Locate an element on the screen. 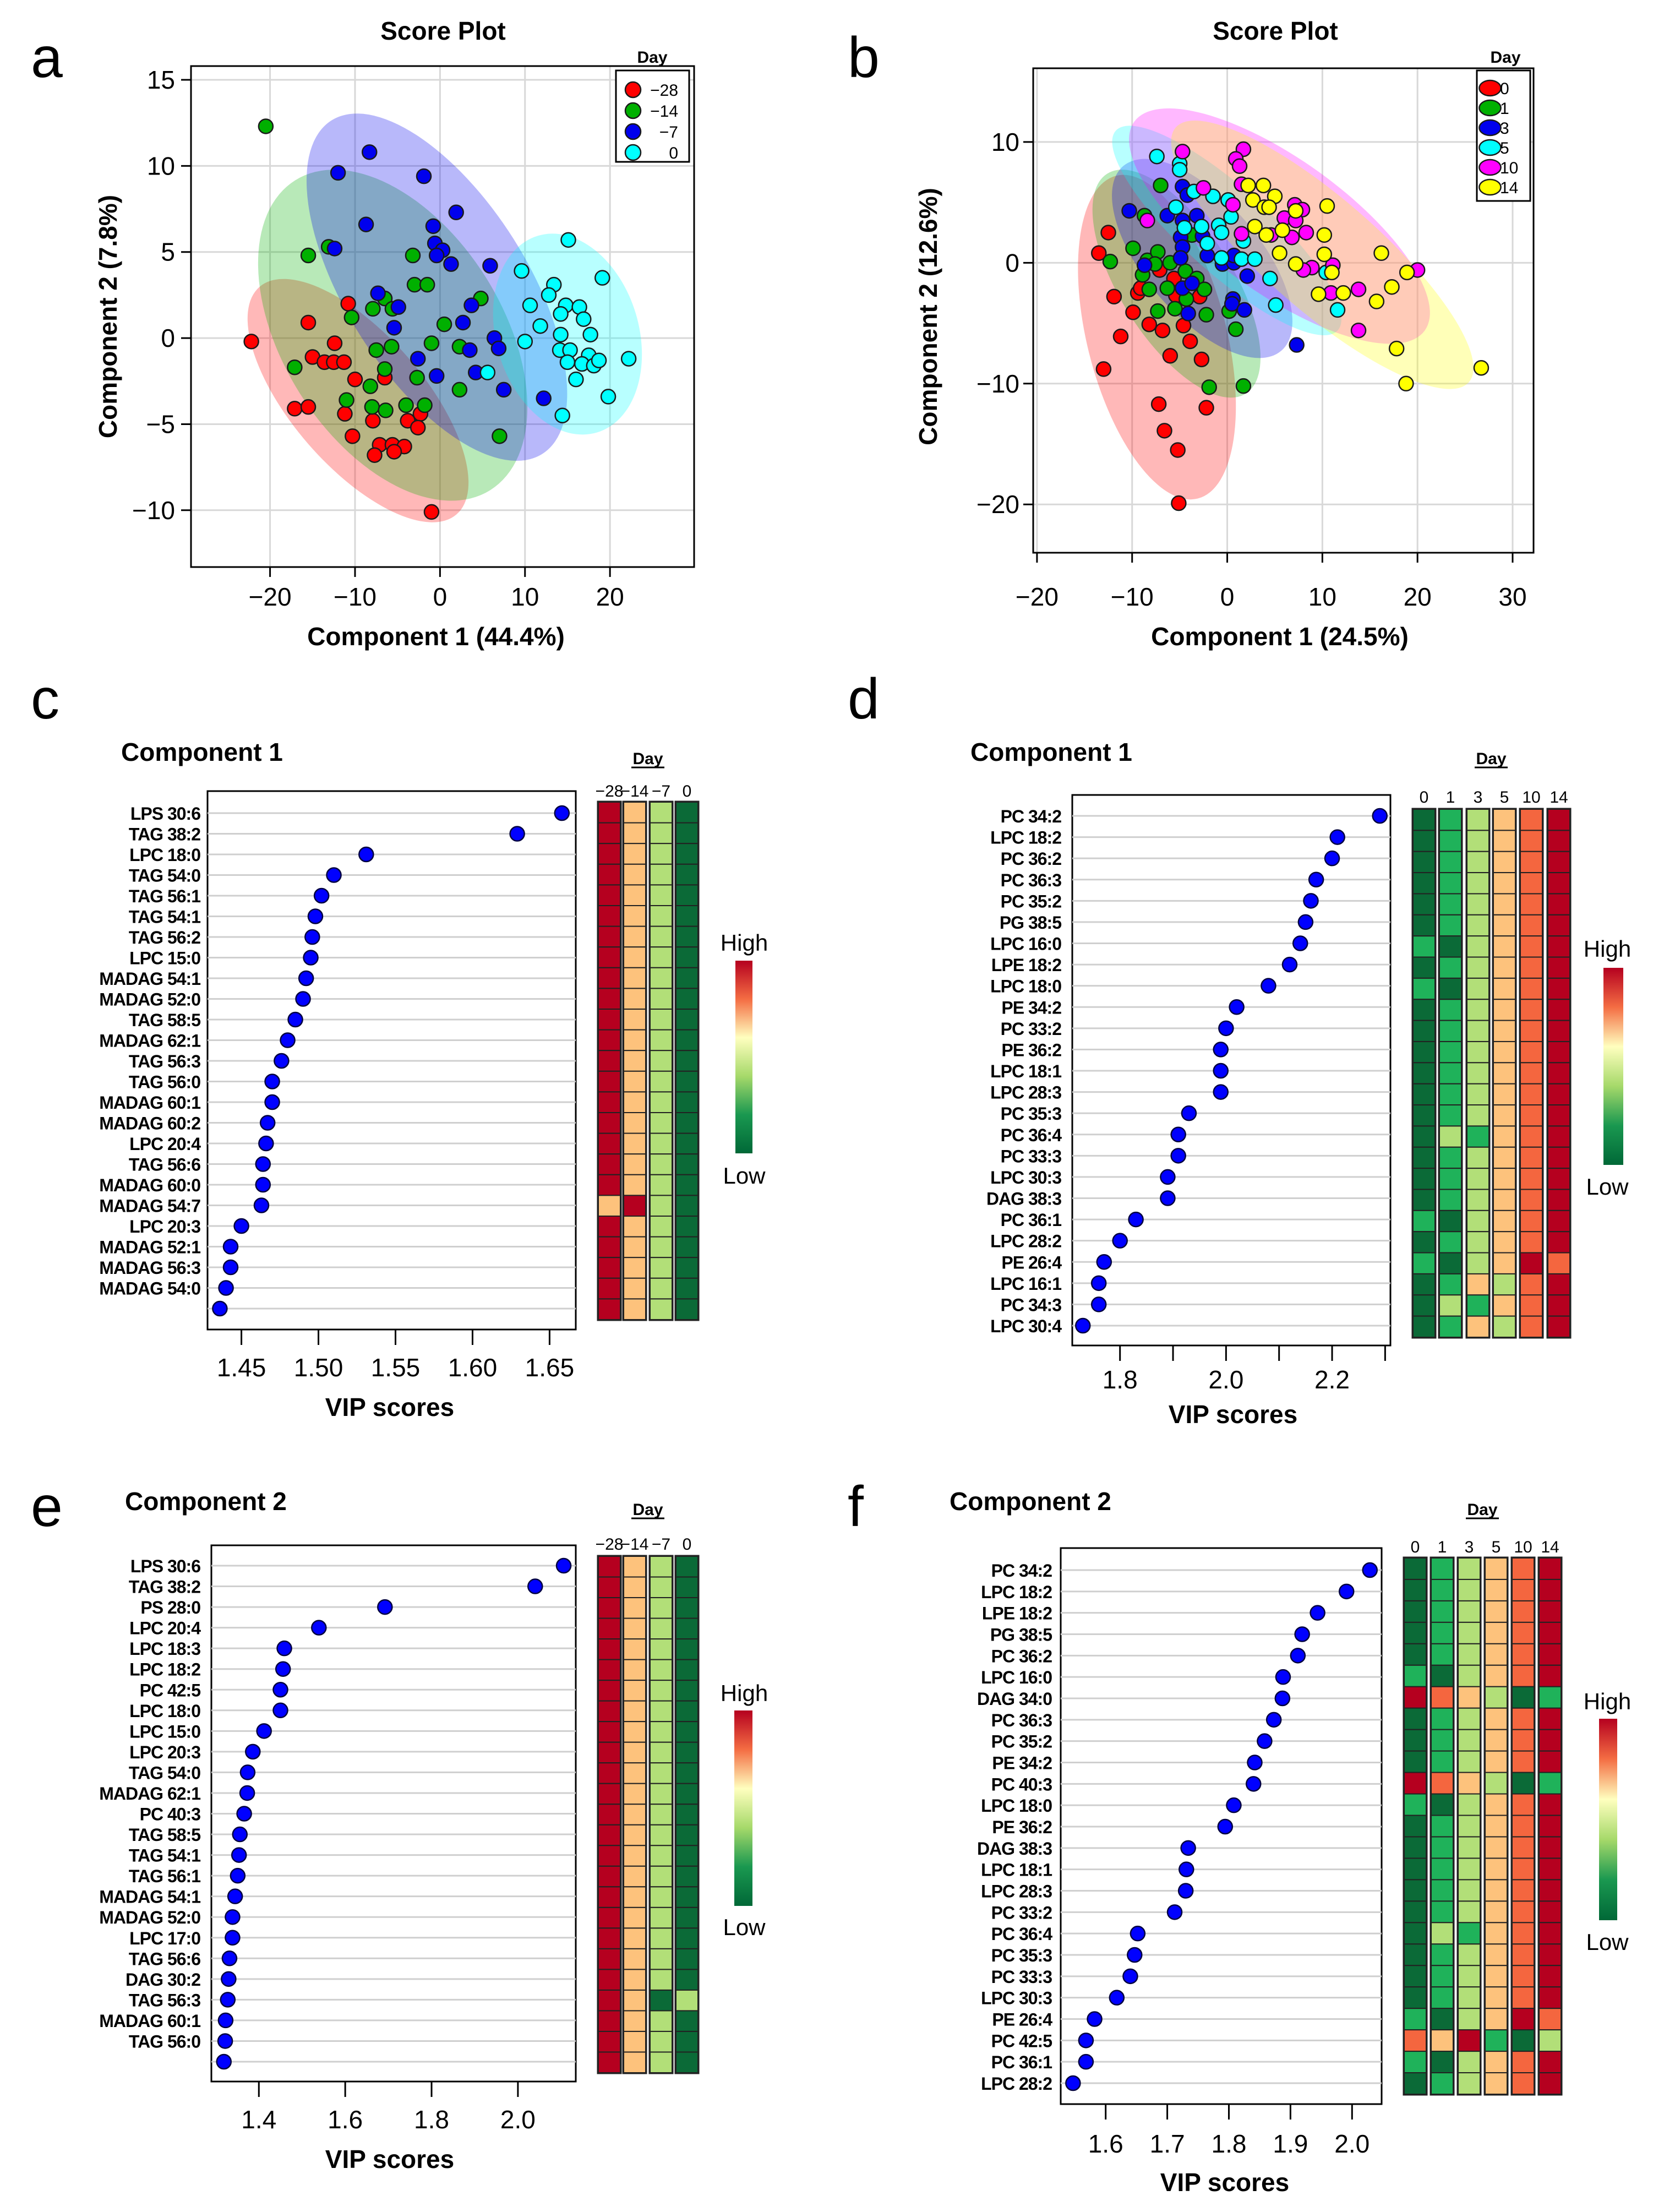 This screenshot has width=1664, height=2212. heatmap-column-label: −7 is located at coordinates (661, 791).